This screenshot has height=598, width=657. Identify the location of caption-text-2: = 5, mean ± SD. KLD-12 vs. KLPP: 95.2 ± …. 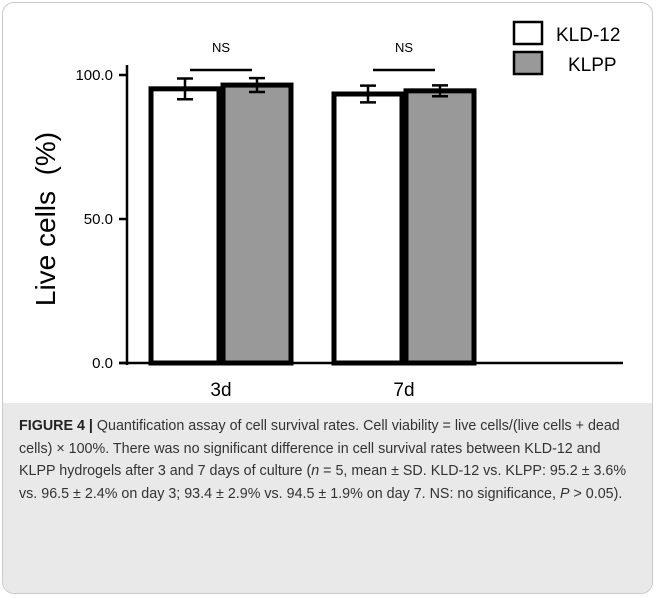
(323, 482).